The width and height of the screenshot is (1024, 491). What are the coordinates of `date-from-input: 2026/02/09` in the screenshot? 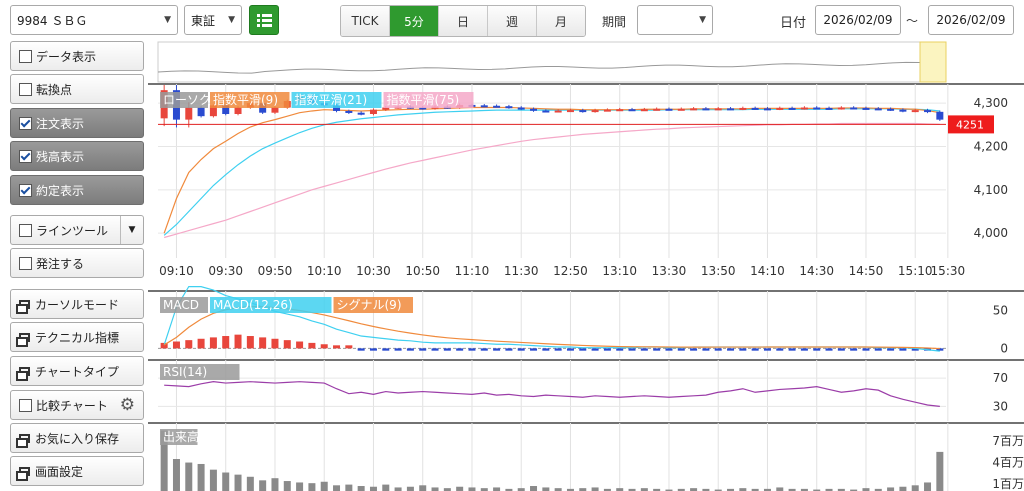 It's located at (858, 20).